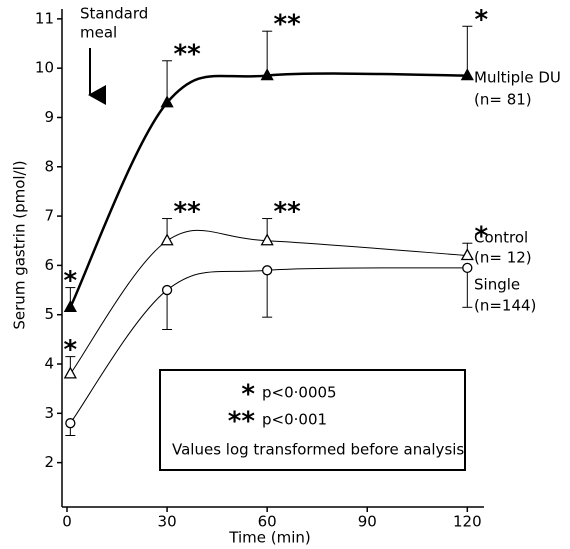 Image resolution: width=570 pixels, height=549 pixels. I want to click on series-label: Control, so click(501, 238).